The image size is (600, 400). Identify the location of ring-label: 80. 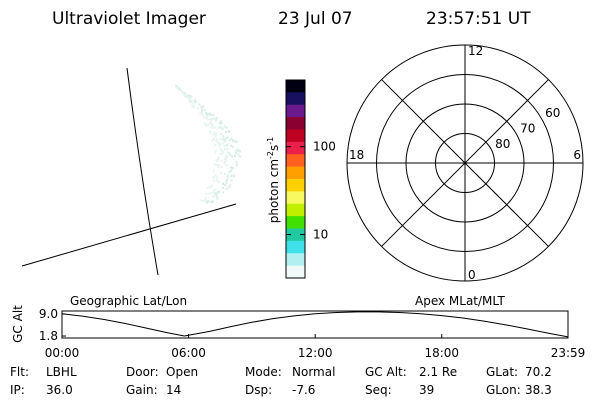
(502, 144).